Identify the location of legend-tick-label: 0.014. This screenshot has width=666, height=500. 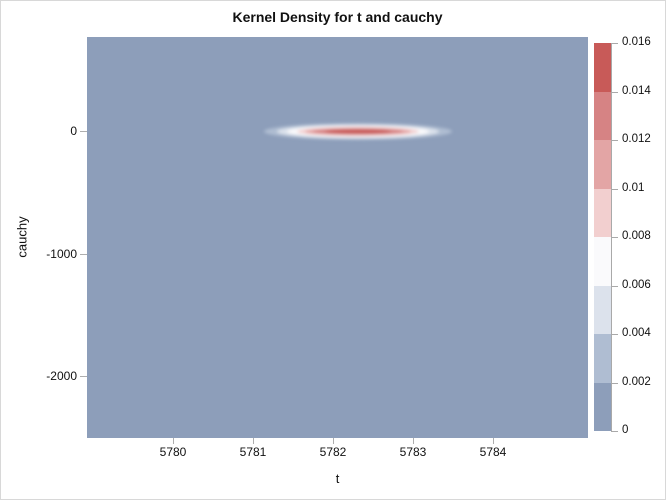
(636, 90).